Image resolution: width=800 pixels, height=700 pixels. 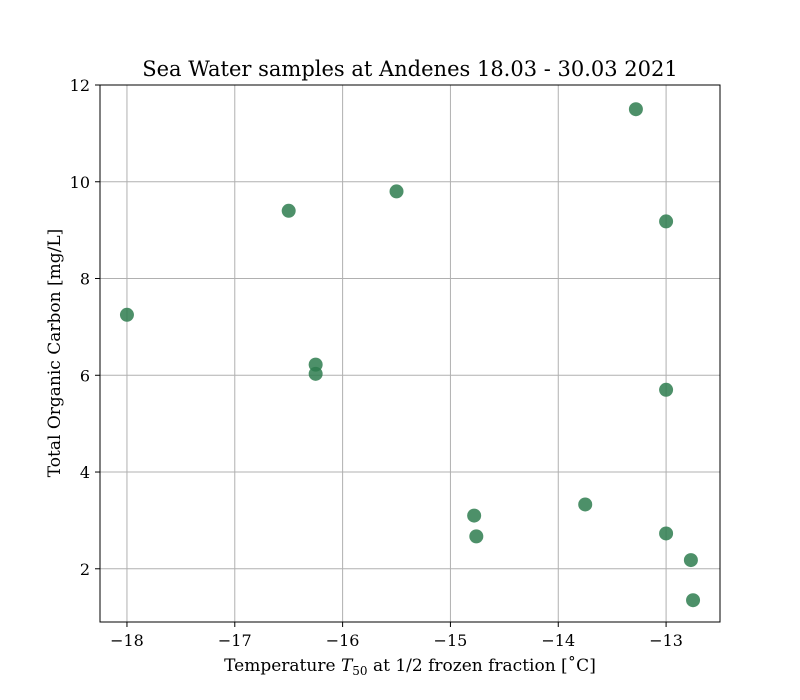 I want to click on x-axis-label-suffix: at 1/2 frozen fraction [˚C], so click(x=482, y=666).